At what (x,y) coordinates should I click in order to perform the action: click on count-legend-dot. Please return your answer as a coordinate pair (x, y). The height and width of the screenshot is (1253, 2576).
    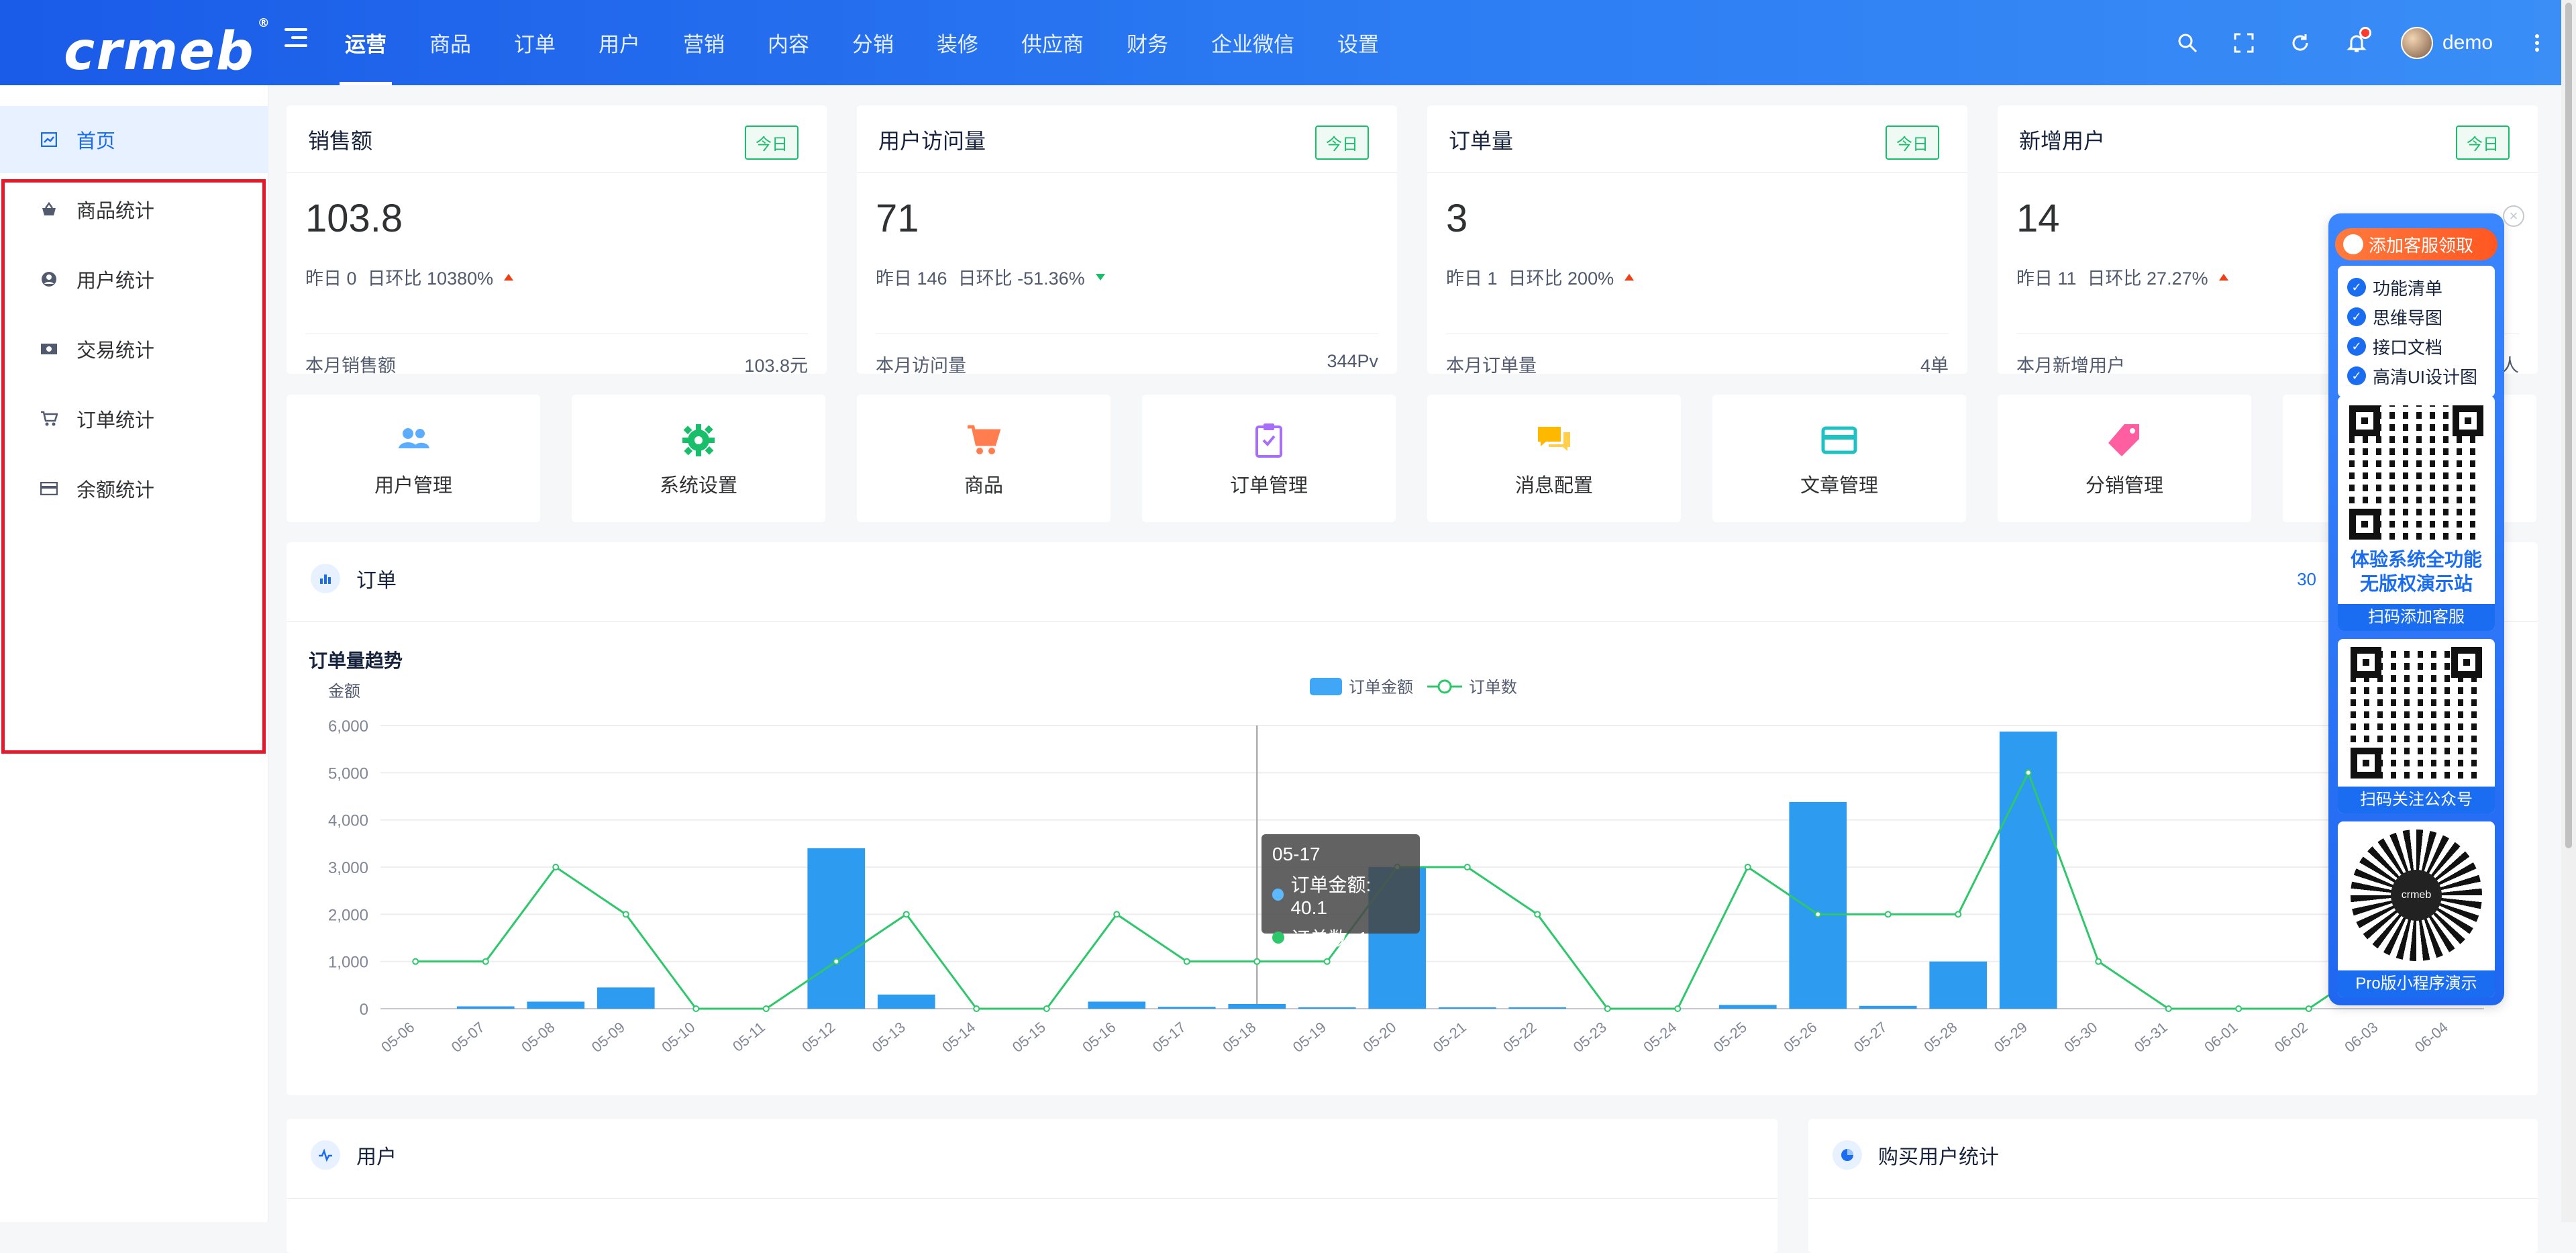
    Looking at the image, I should click on (1278, 938).